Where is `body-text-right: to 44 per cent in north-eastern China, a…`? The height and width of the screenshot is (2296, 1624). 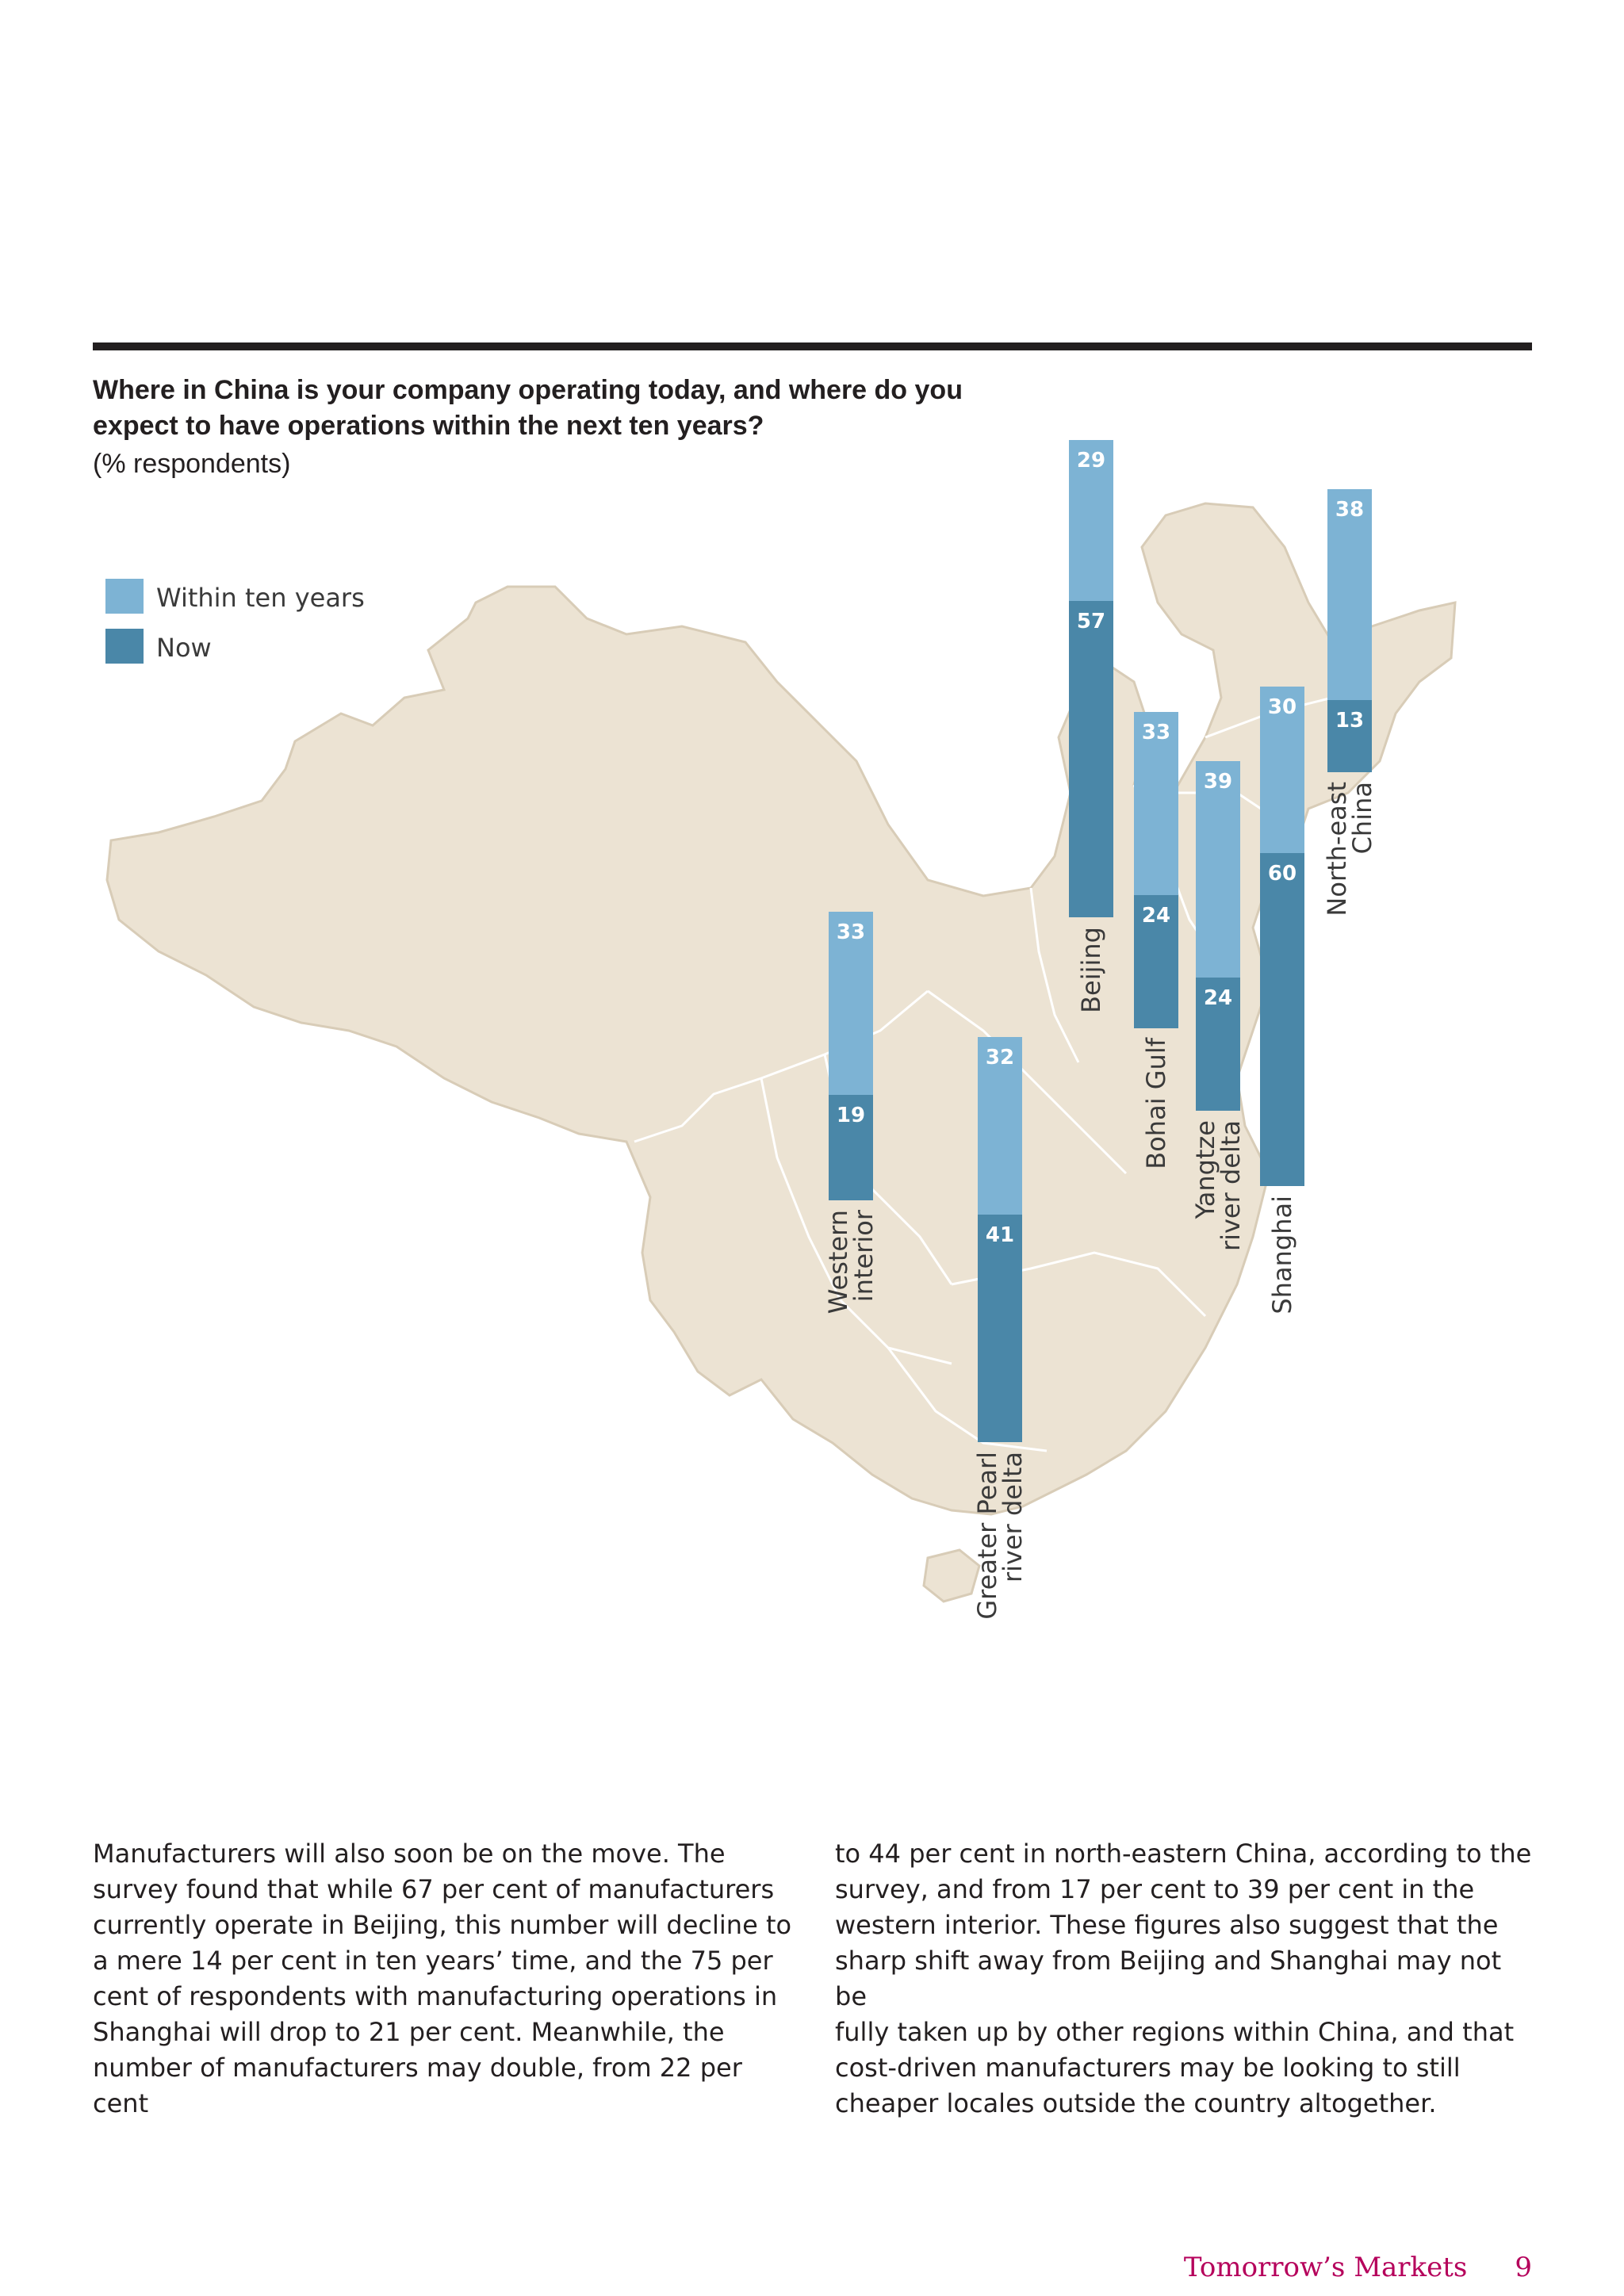 body-text-right: to 44 per cent in north-eastern China, a… is located at coordinates (1188, 1979).